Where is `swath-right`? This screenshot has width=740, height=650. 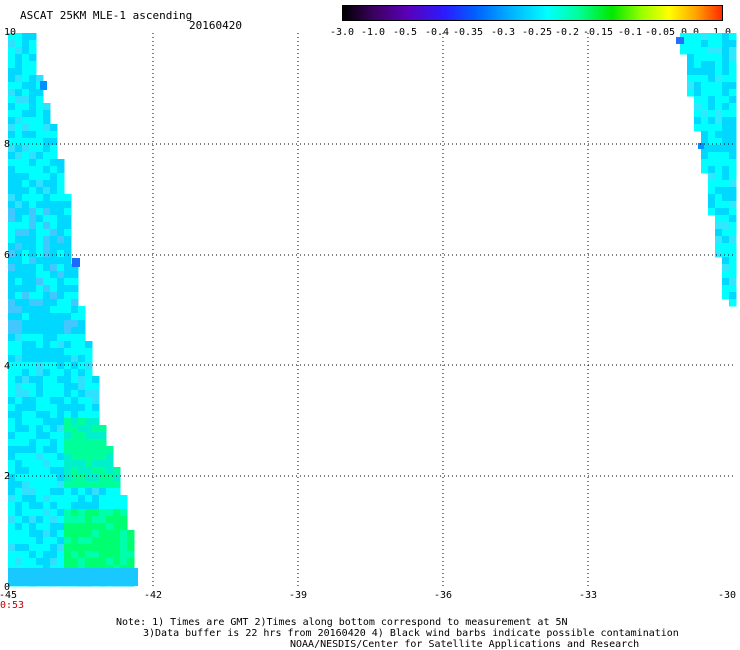 swath-right is located at coordinates (706, 170).